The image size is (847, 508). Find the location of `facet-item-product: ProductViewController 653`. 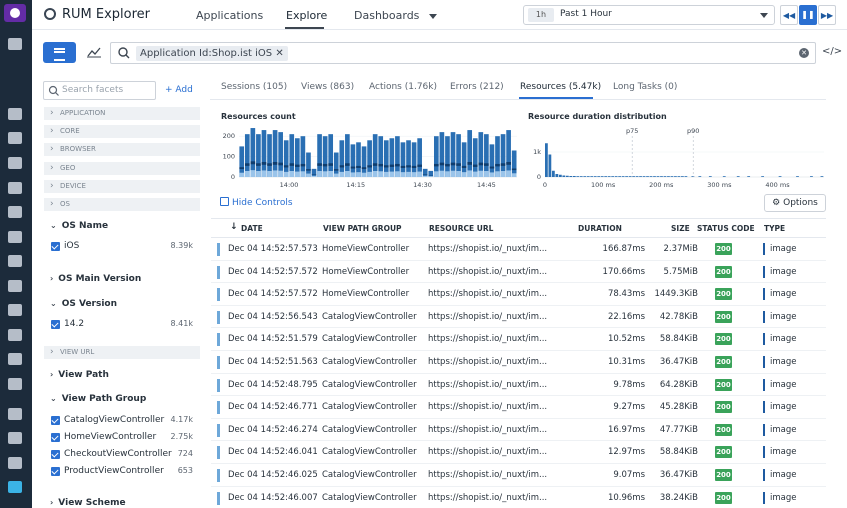

facet-item-product: ProductViewController 653 is located at coordinates (126, 472).